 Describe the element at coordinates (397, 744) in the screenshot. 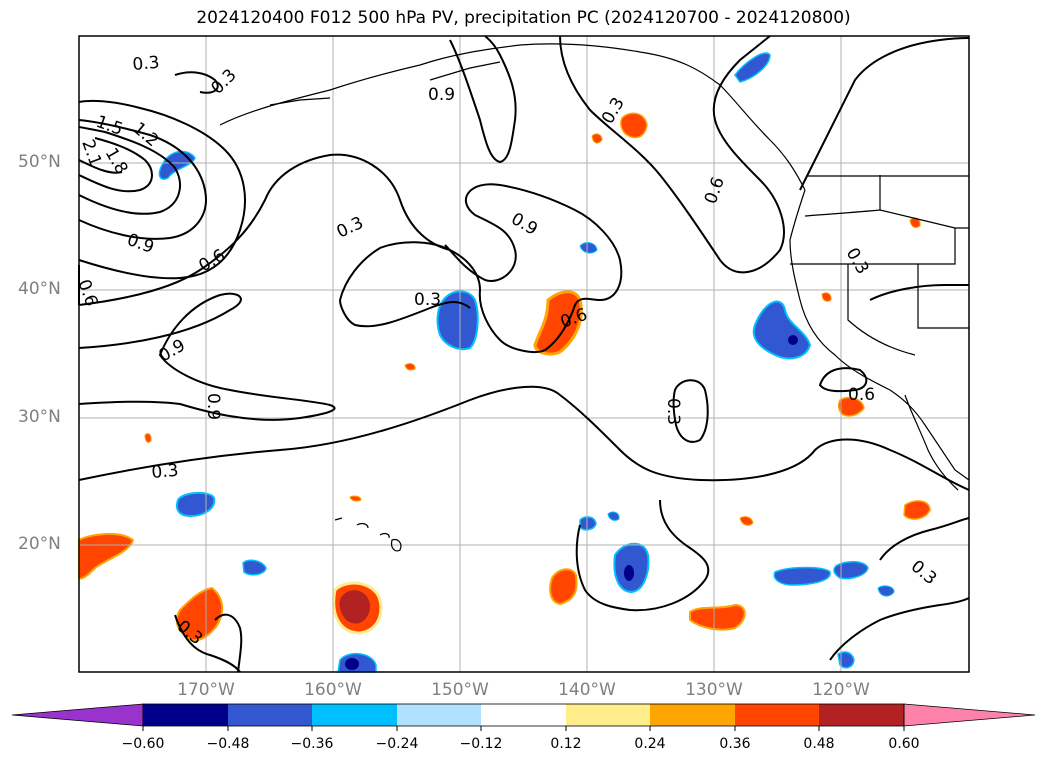

I see `colorbar-tick-label: −0.24` at that location.